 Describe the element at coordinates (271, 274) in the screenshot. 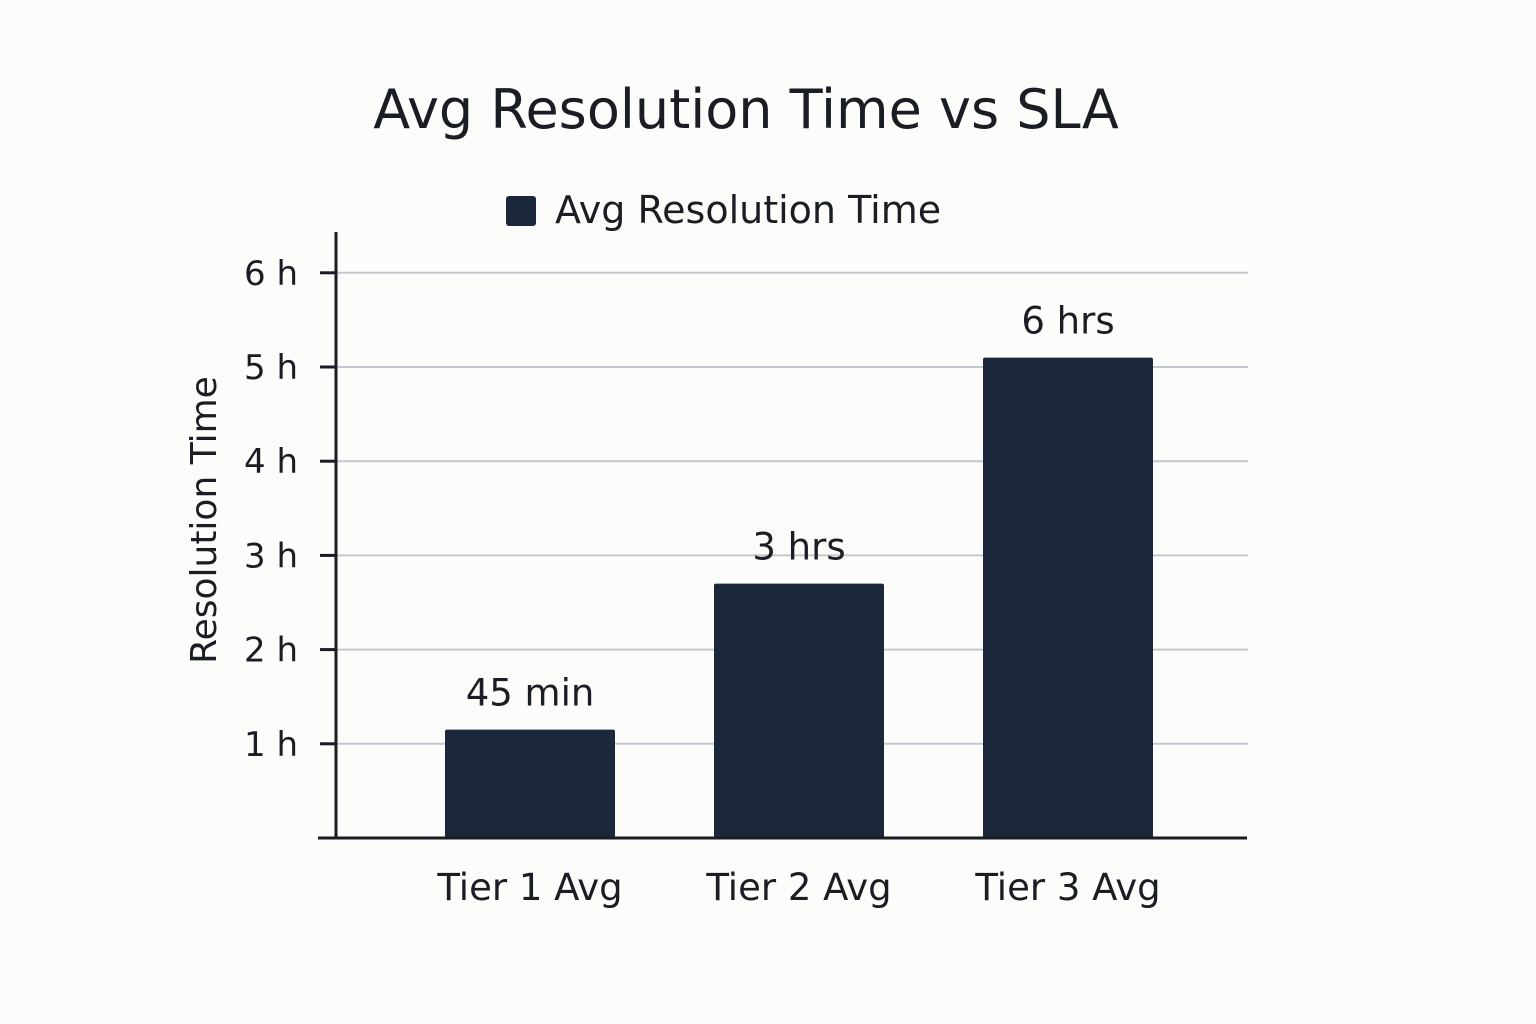

I see `y-tick-label: 6 h` at that location.